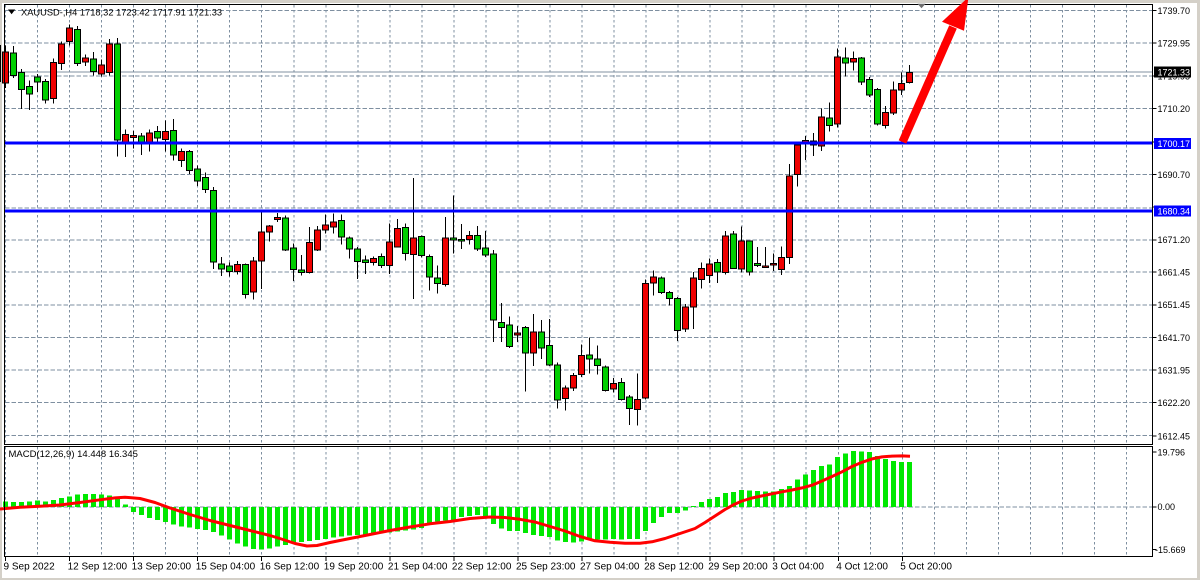  I want to click on svg-text: 15 Sep 04:00, so click(226, 567).